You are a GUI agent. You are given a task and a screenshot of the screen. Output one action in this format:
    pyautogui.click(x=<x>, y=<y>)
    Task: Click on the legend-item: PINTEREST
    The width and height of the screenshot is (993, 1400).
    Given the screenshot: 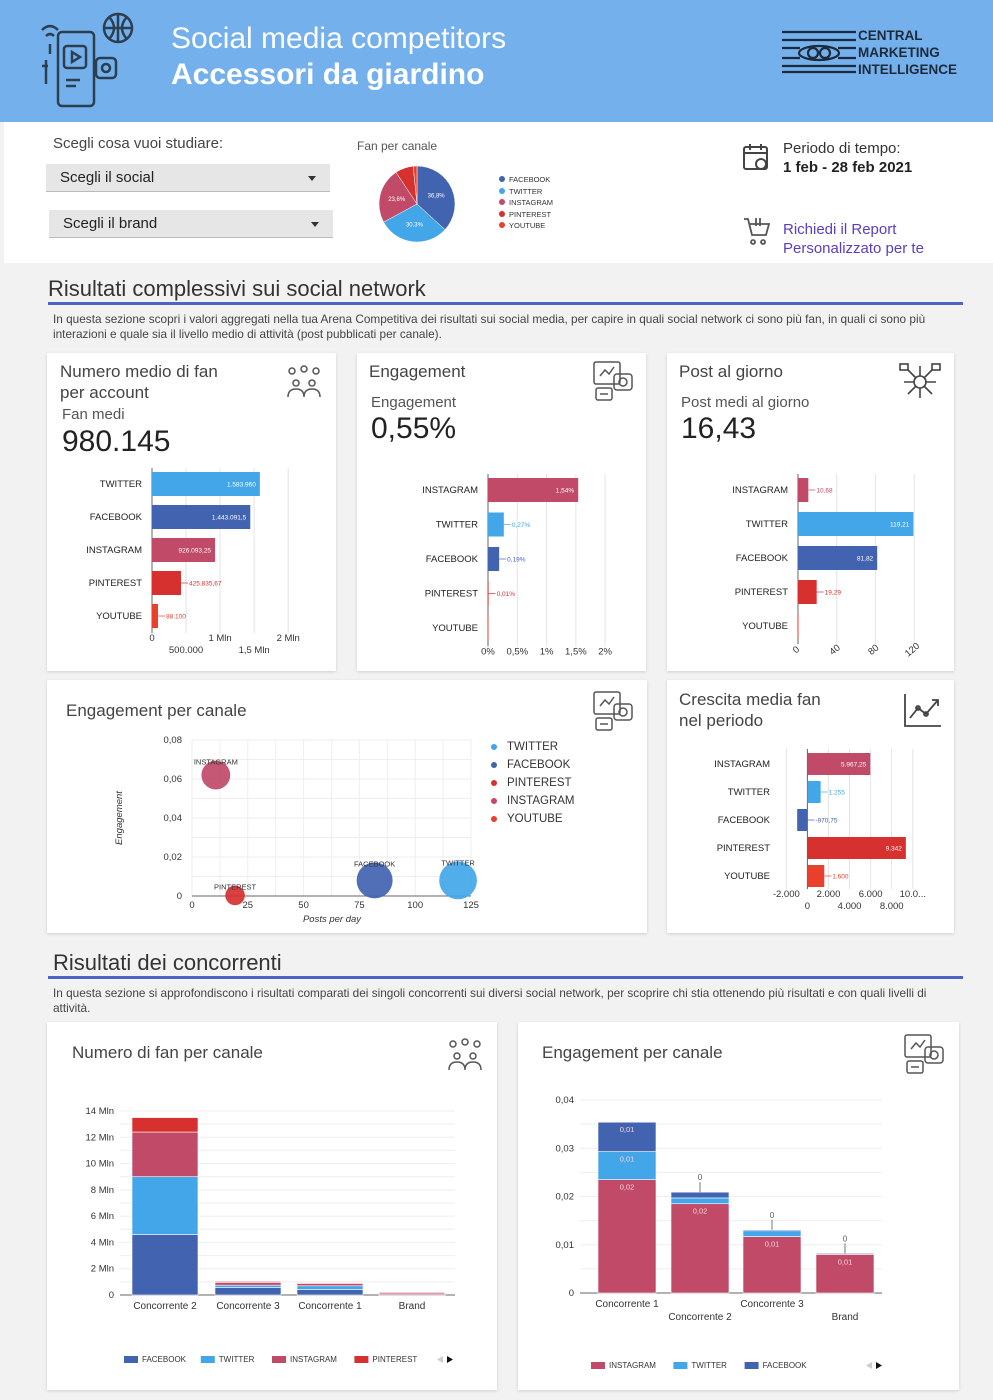 What is the action you would take?
    pyautogui.click(x=533, y=783)
    